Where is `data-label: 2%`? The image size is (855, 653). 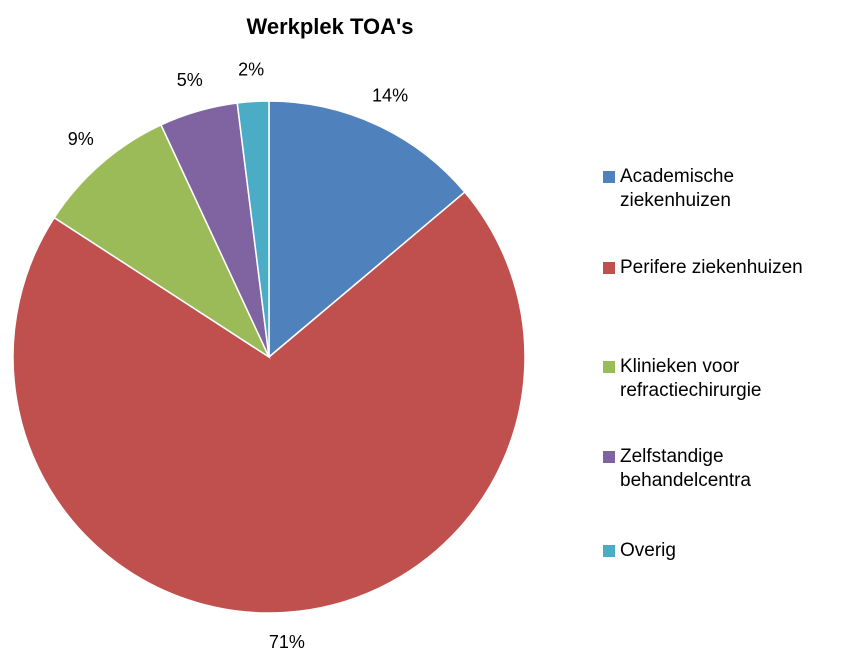
data-label: 2% is located at coordinates (251, 69).